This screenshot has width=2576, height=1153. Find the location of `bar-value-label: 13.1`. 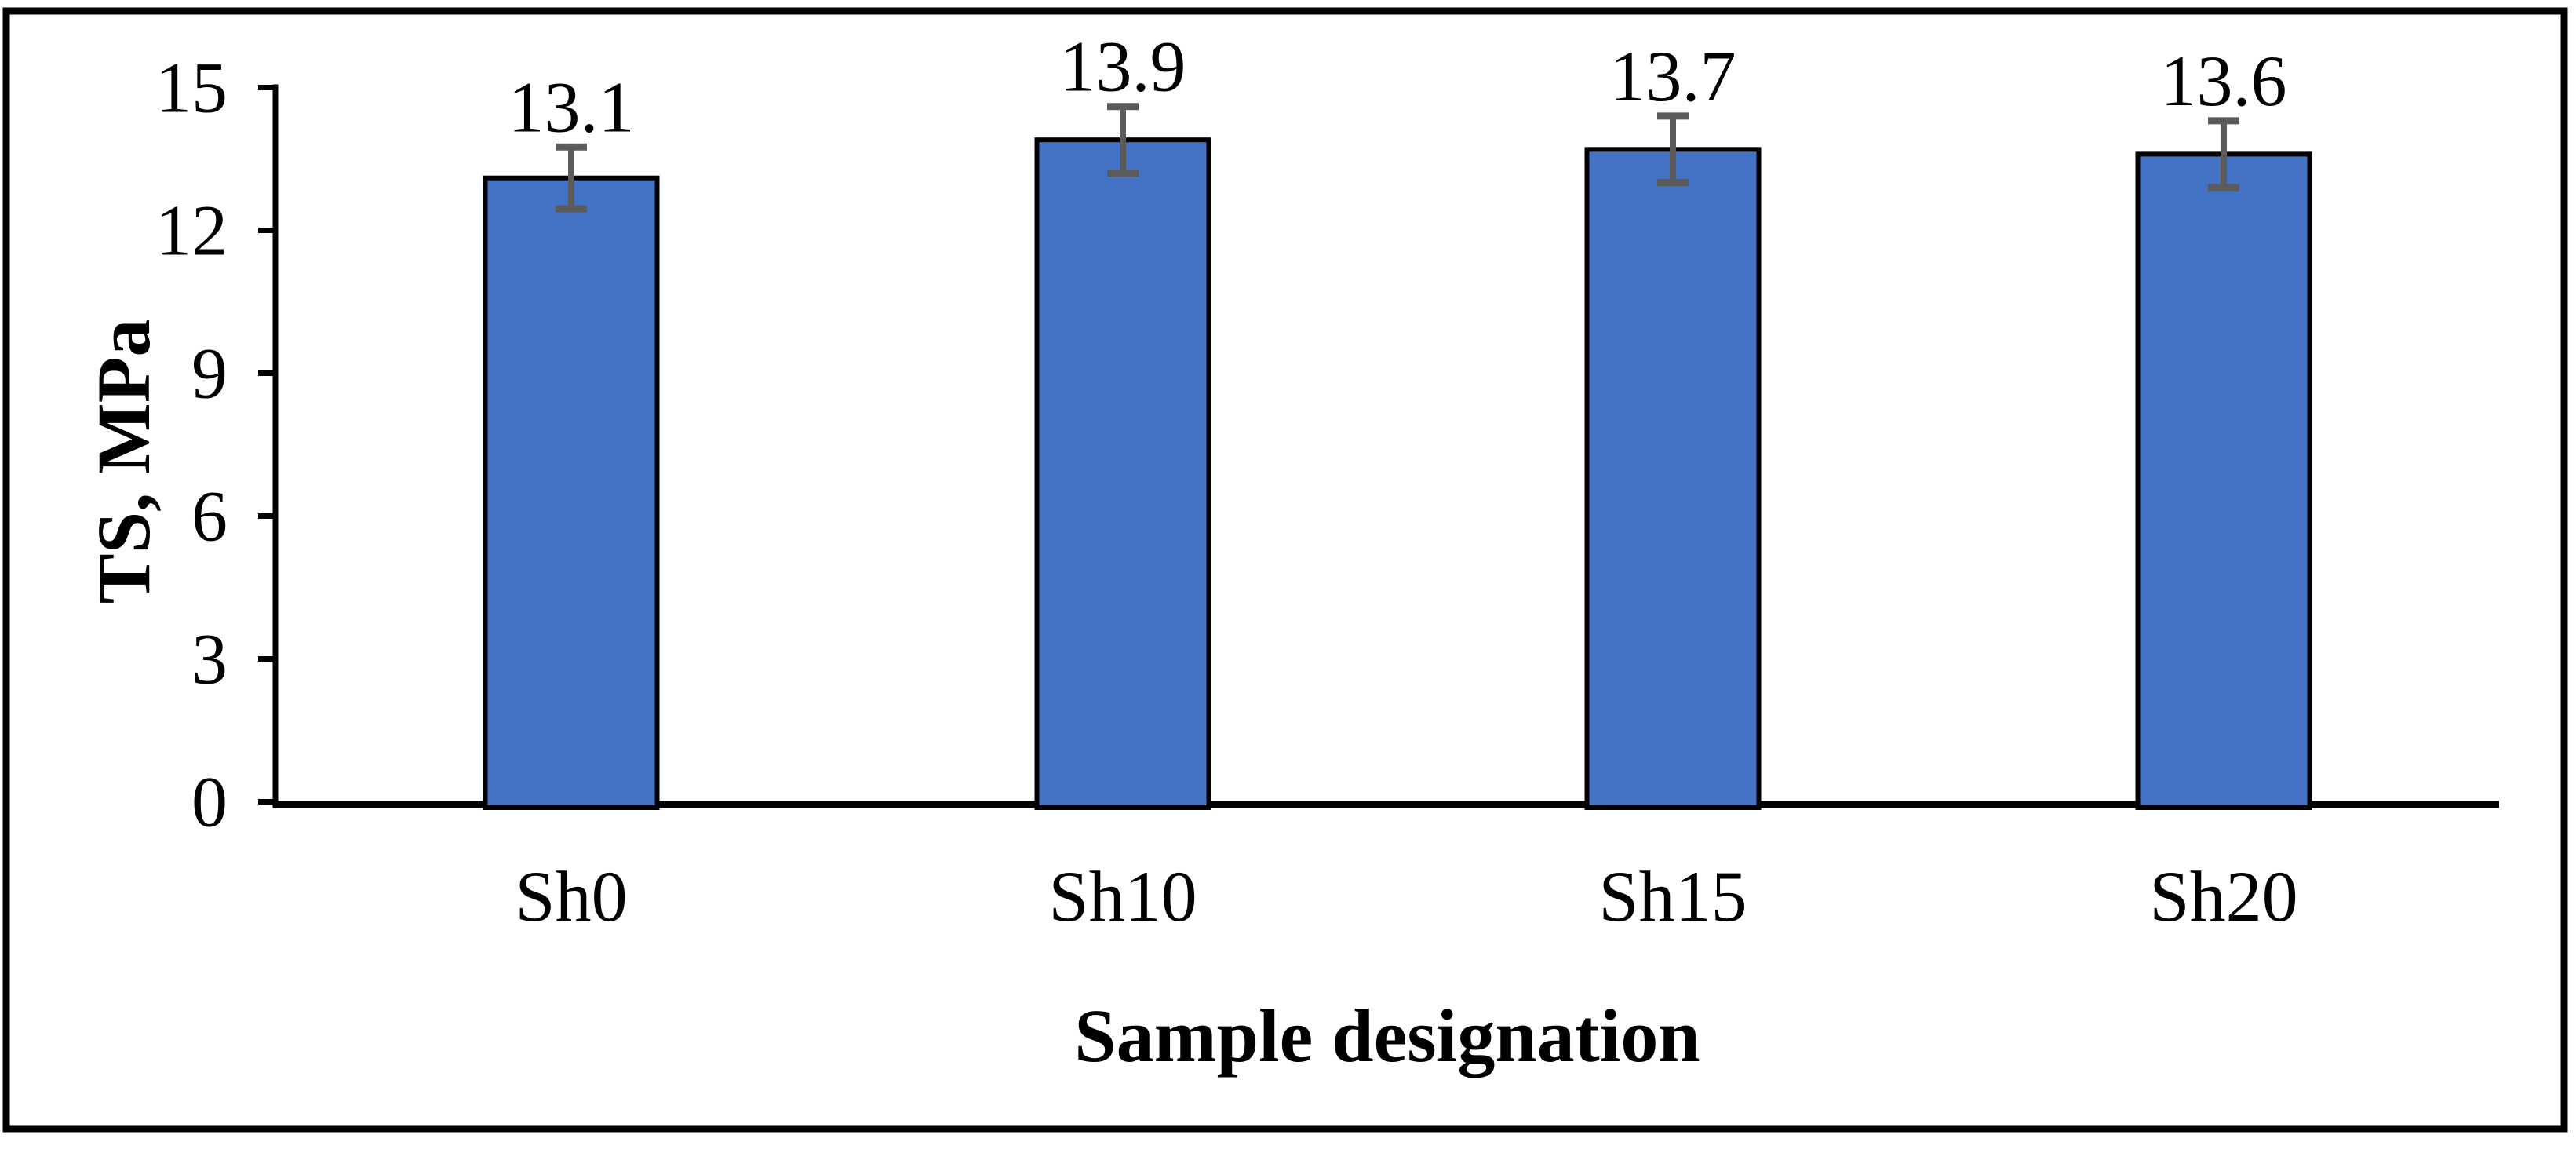

bar-value-label: 13.1 is located at coordinates (571, 107).